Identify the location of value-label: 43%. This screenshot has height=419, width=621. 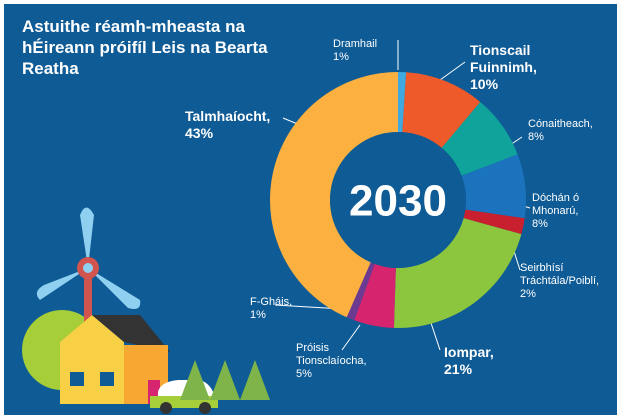
(199, 133).